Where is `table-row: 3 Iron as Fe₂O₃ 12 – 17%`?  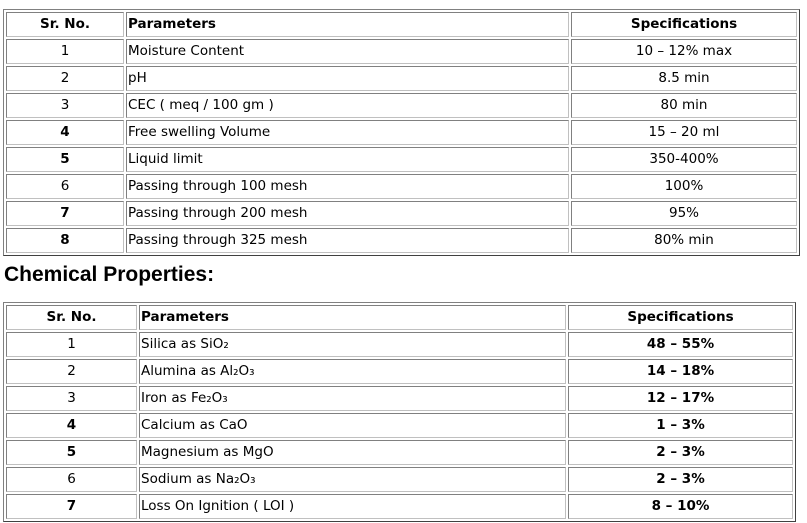
table-row: 3 Iron as Fe₂O₃ 12 – 17% is located at coordinates (399, 398).